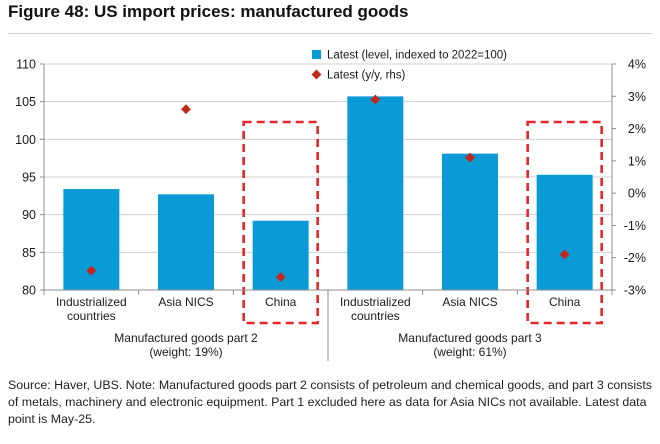 The width and height of the screenshot is (660, 444). What do you see at coordinates (635, 291) in the screenshot?
I see `right-tick-label: -3%` at bounding box center [635, 291].